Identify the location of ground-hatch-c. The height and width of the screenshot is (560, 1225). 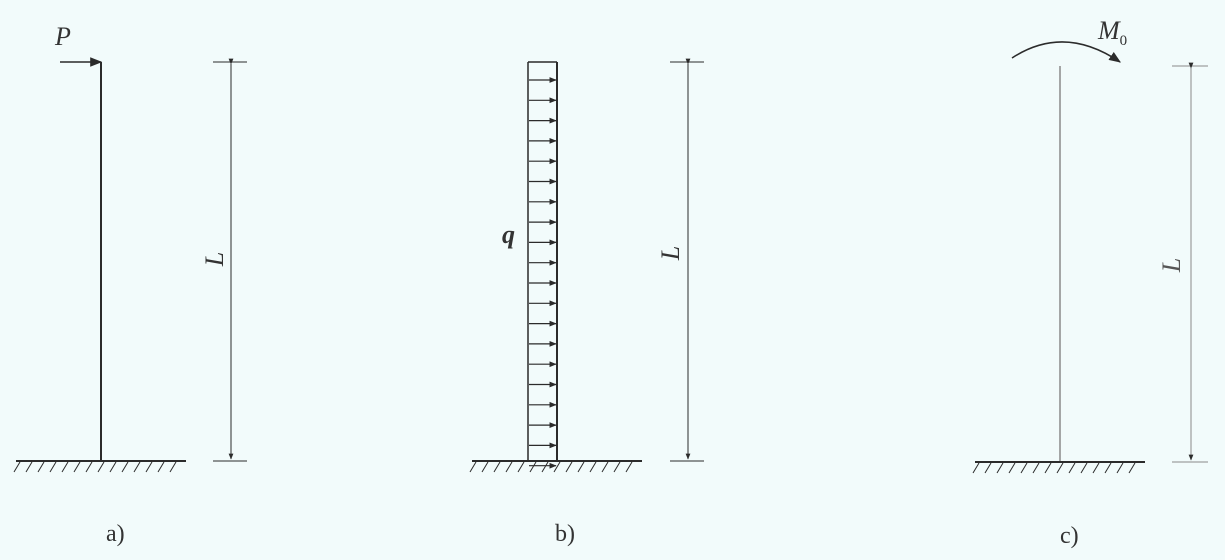
(1054, 468).